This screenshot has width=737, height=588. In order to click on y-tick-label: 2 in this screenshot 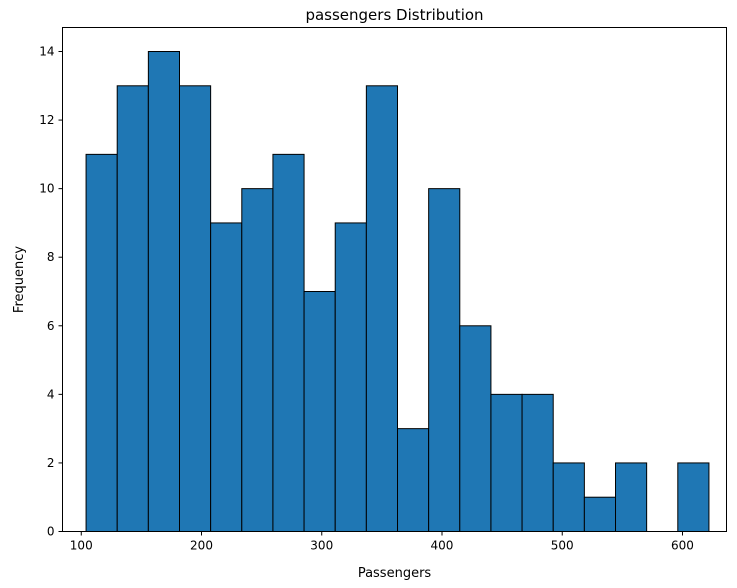, I will do `click(51, 463)`.